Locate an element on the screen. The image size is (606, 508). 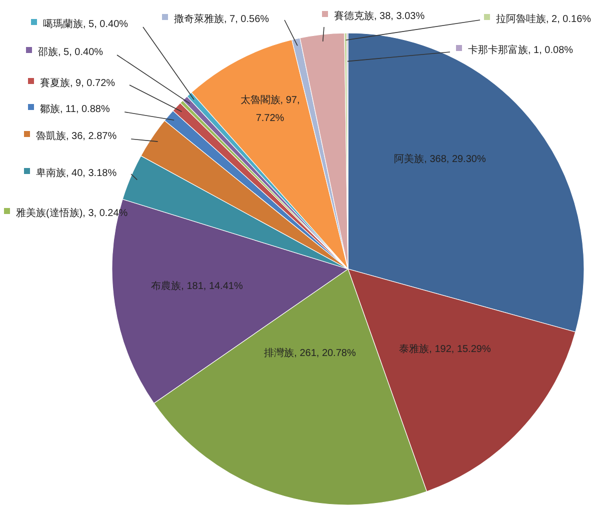
slice-label: 泰雅族, 192, 15.29% is located at coordinates (445, 349).